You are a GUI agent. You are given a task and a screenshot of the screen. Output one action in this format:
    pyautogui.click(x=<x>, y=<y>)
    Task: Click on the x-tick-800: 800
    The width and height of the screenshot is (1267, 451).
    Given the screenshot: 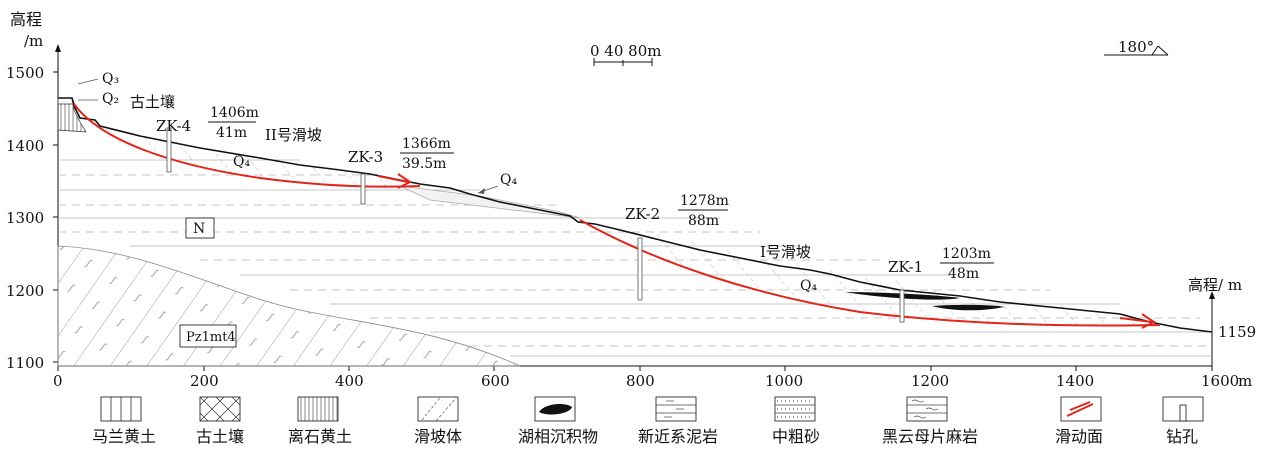 What is the action you would take?
    pyautogui.click(x=640, y=381)
    